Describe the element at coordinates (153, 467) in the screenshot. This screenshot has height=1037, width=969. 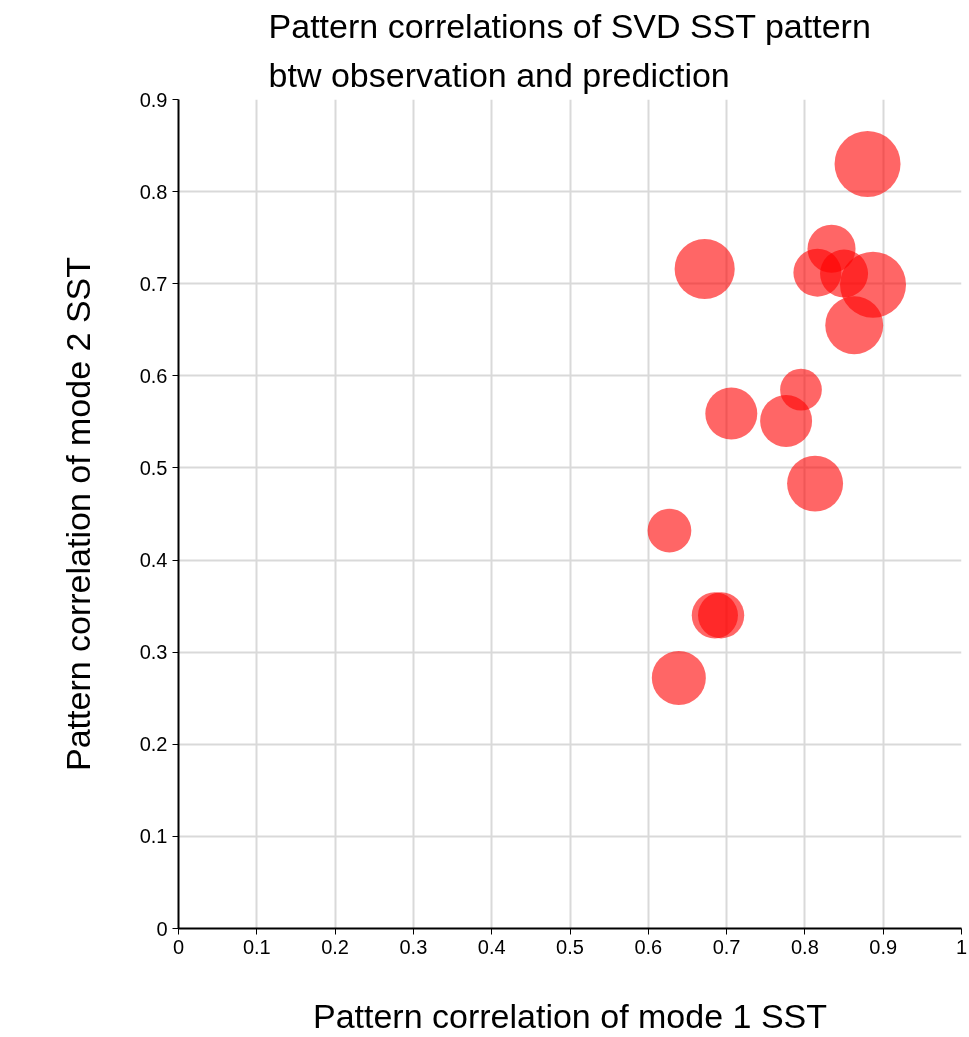
I see `y-tick-label: 0.5` at that location.